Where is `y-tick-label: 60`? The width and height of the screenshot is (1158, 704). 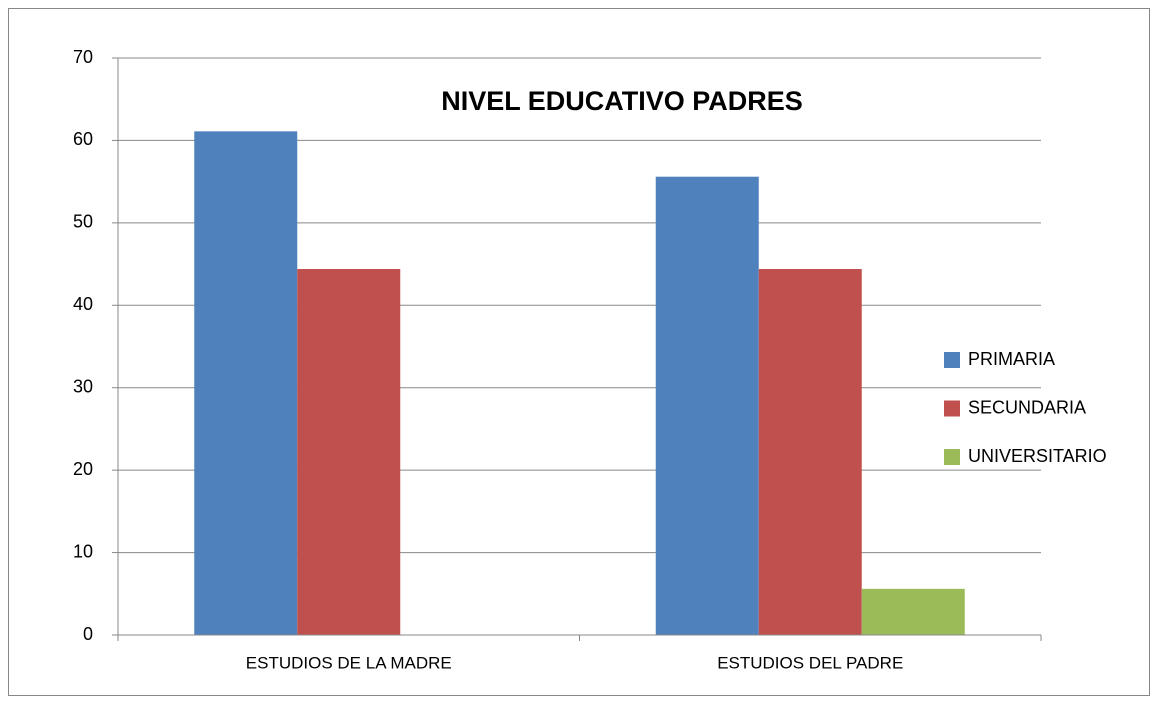
y-tick-label: 60 is located at coordinates (83, 139).